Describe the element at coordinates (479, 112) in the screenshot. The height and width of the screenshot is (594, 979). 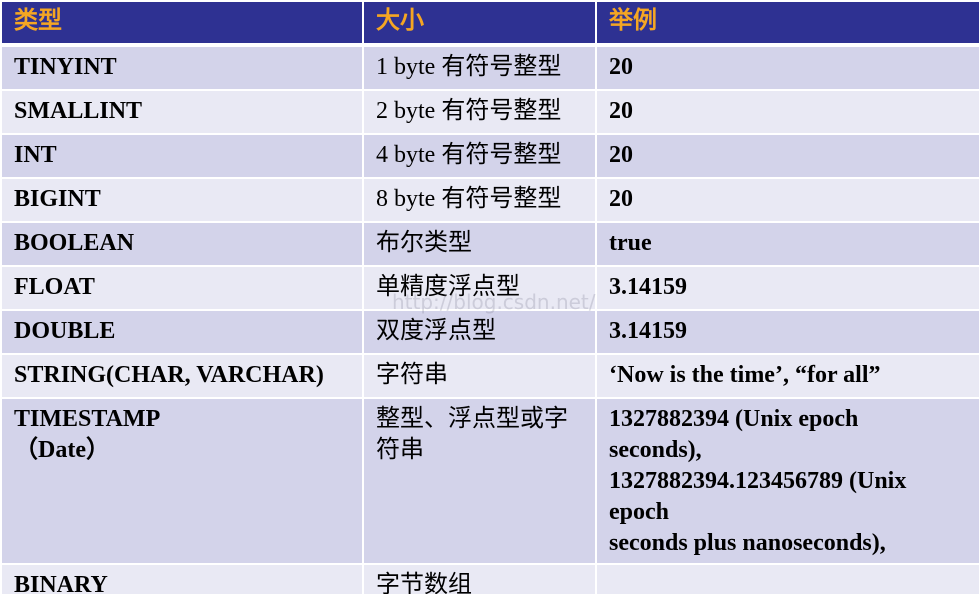
I see `table-cell: 2 byte 有符号整型` at that location.